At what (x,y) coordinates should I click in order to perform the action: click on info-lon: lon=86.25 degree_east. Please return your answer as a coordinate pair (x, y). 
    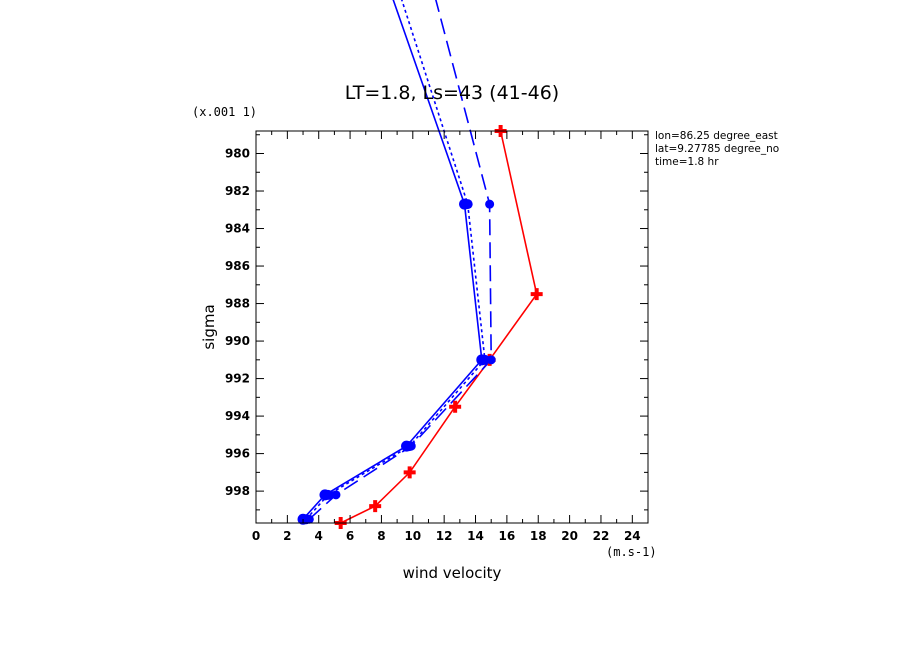
    Looking at the image, I should click on (716, 136).